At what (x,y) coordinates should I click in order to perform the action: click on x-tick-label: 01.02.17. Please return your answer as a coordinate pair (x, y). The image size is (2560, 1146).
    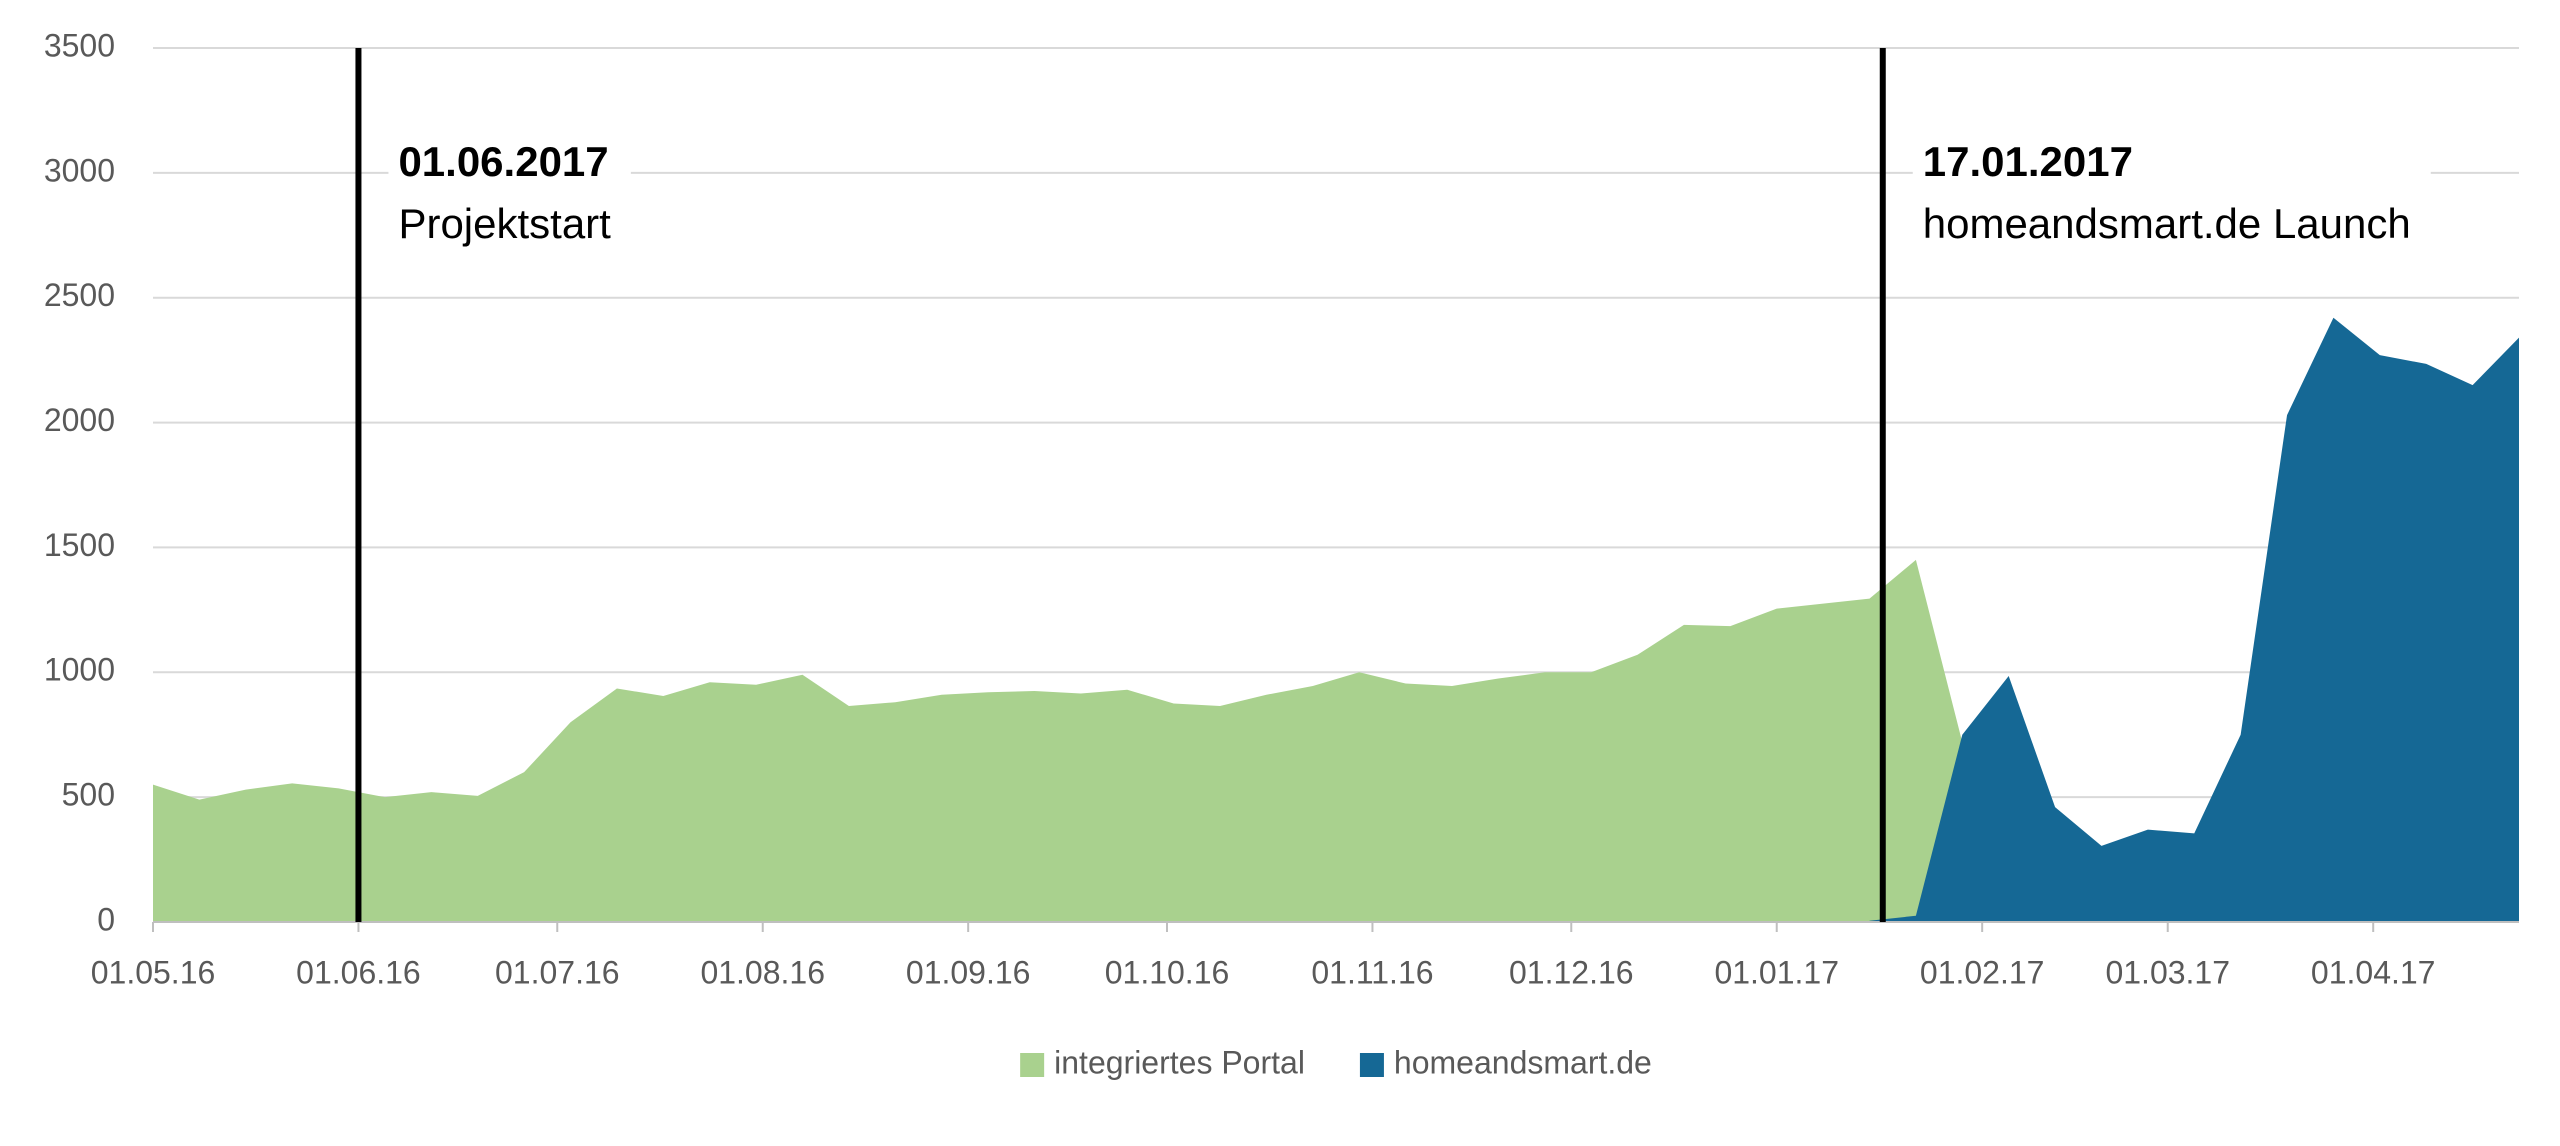
    Looking at the image, I should click on (1982, 972).